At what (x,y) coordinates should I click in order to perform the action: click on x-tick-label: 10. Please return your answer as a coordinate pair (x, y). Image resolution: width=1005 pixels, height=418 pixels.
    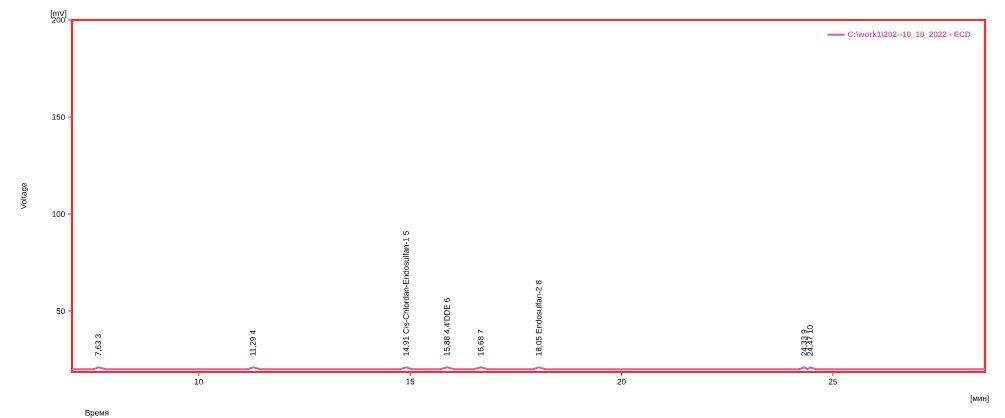
    Looking at the image, I should click on (198, 381).